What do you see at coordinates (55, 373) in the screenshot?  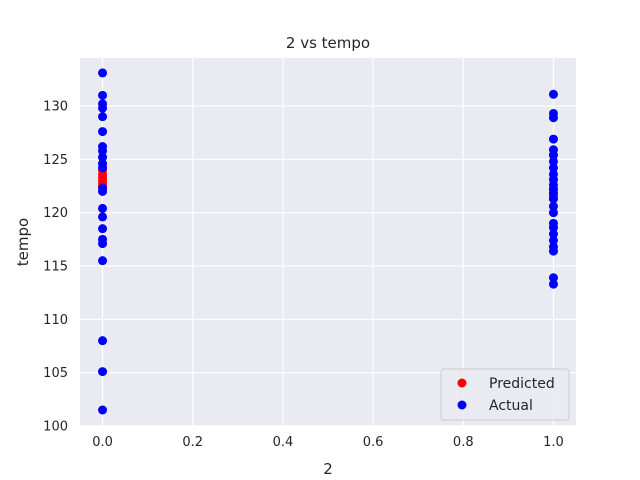 I see `y-tick-label: 105` at bounding box center [55, 373].